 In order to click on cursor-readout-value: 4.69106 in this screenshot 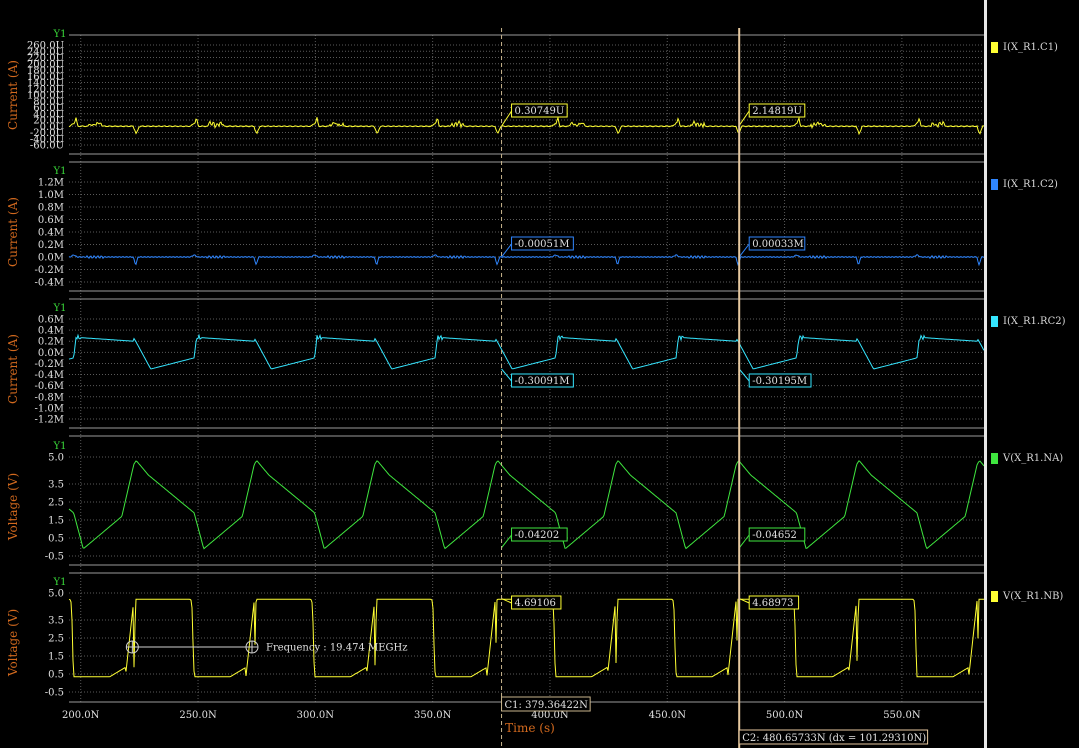, I will do `click(535, 603)`.